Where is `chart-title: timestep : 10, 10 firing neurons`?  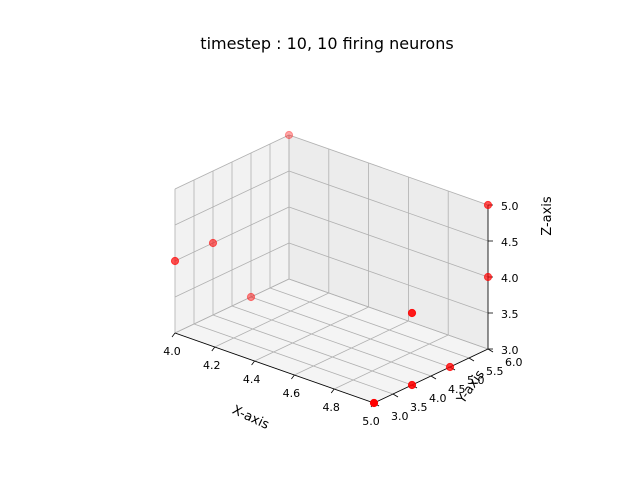
chart-title: timestep : 10, 10 firing neurons is located at coordinates (326, 43).